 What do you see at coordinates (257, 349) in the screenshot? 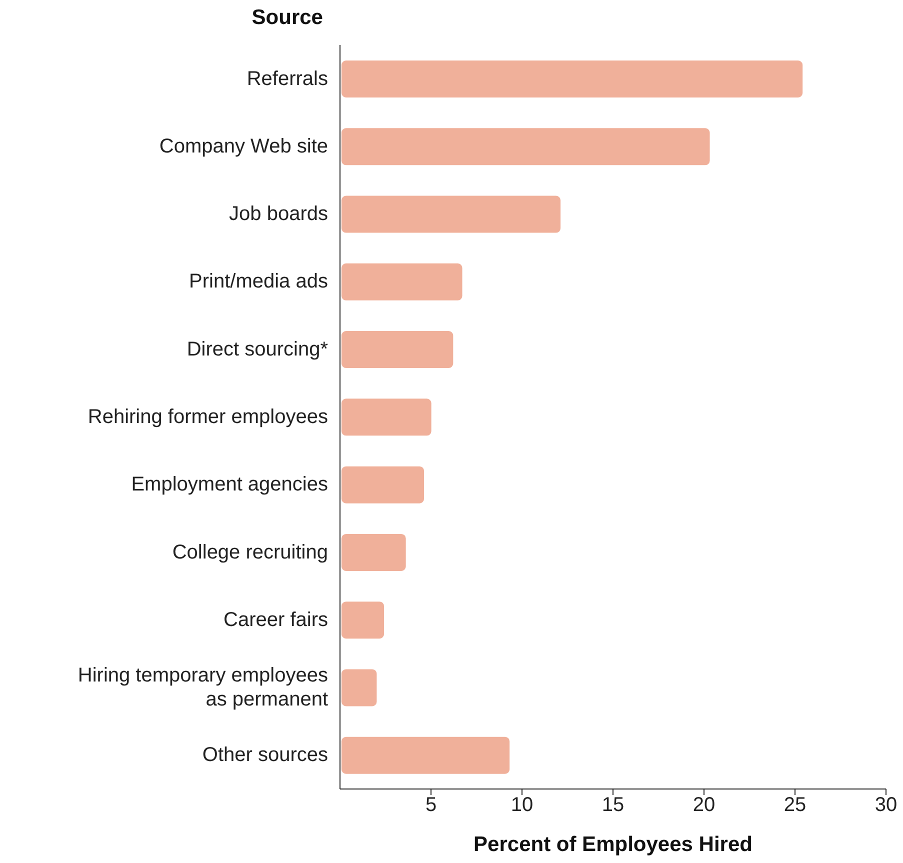
I see `y-tick-label: Direct sourcing*` at bounding box center [257, 349].